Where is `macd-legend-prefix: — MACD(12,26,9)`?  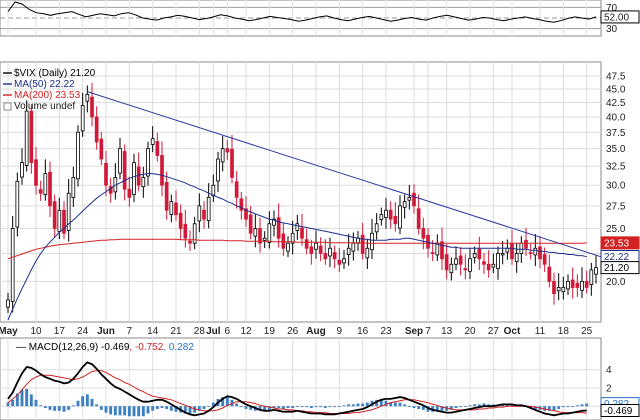 macd-legend-prefix: — MACD(12,26,9) is located at coordinates (58, 347).